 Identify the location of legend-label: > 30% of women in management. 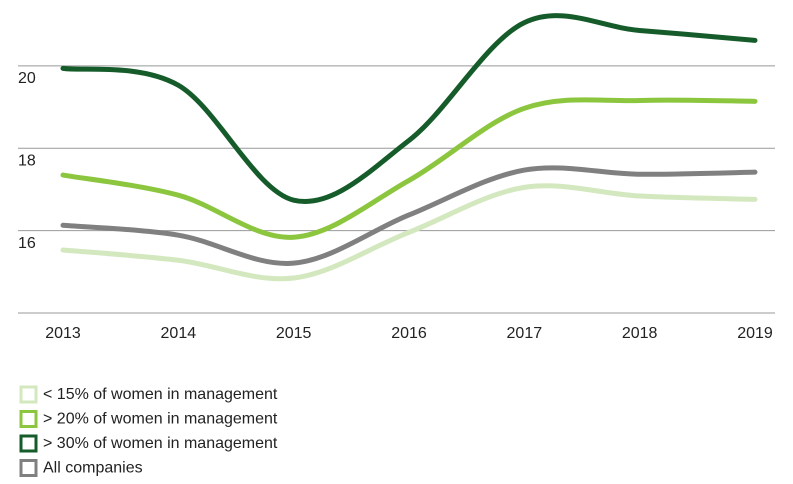
(160, 443).